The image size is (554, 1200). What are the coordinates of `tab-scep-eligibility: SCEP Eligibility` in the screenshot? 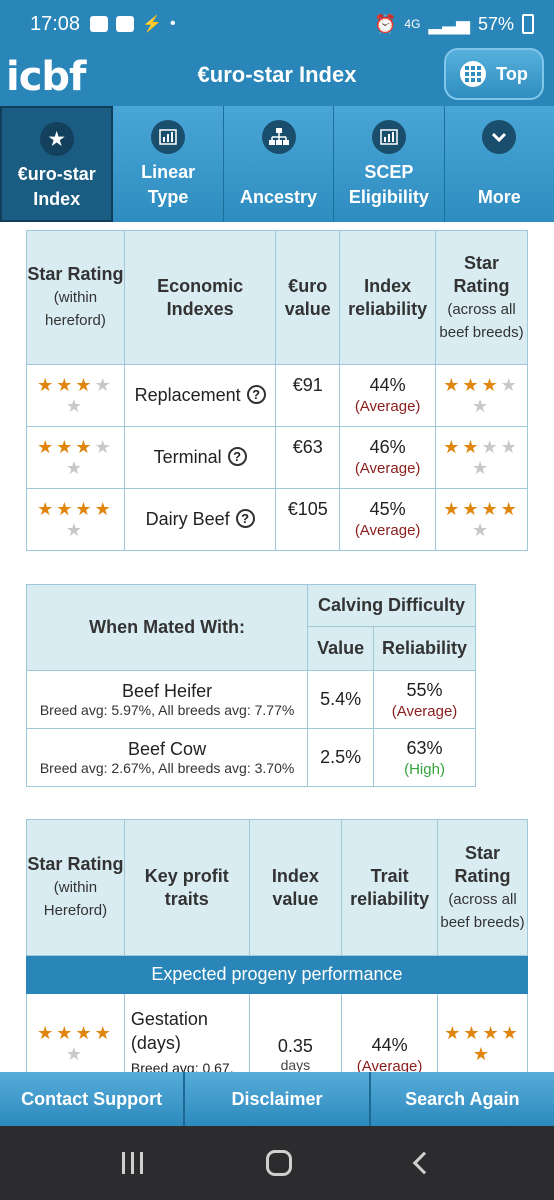 It's located at (389, 164).